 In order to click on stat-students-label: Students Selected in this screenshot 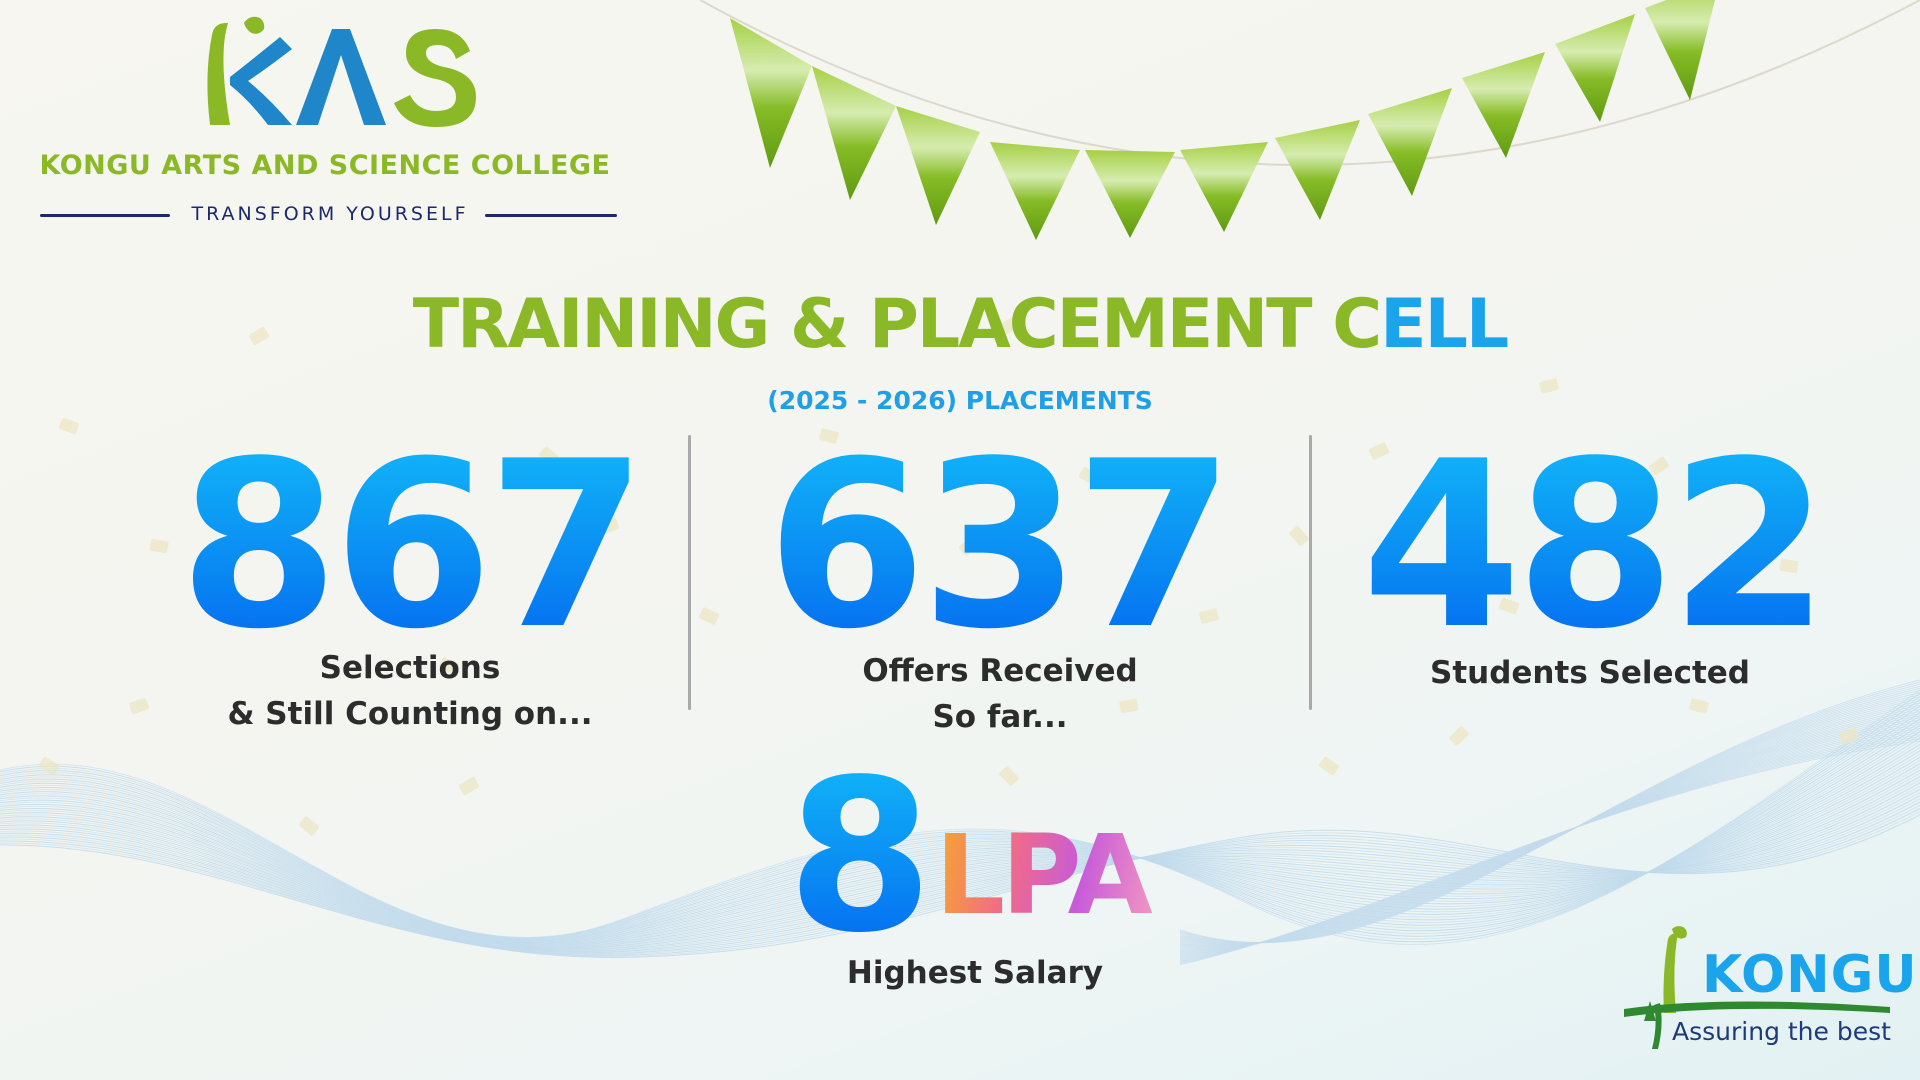, I will do `click(1590, 673)`.